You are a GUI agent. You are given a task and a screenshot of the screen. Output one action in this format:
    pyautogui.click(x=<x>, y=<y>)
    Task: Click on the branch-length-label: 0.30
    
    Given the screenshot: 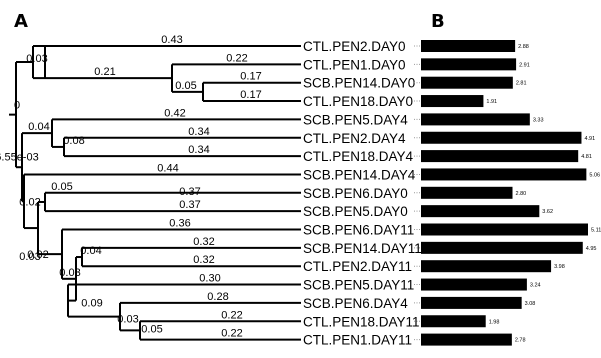 What is the action you would take?
    pyautogui.click(x=209, y=279)
    